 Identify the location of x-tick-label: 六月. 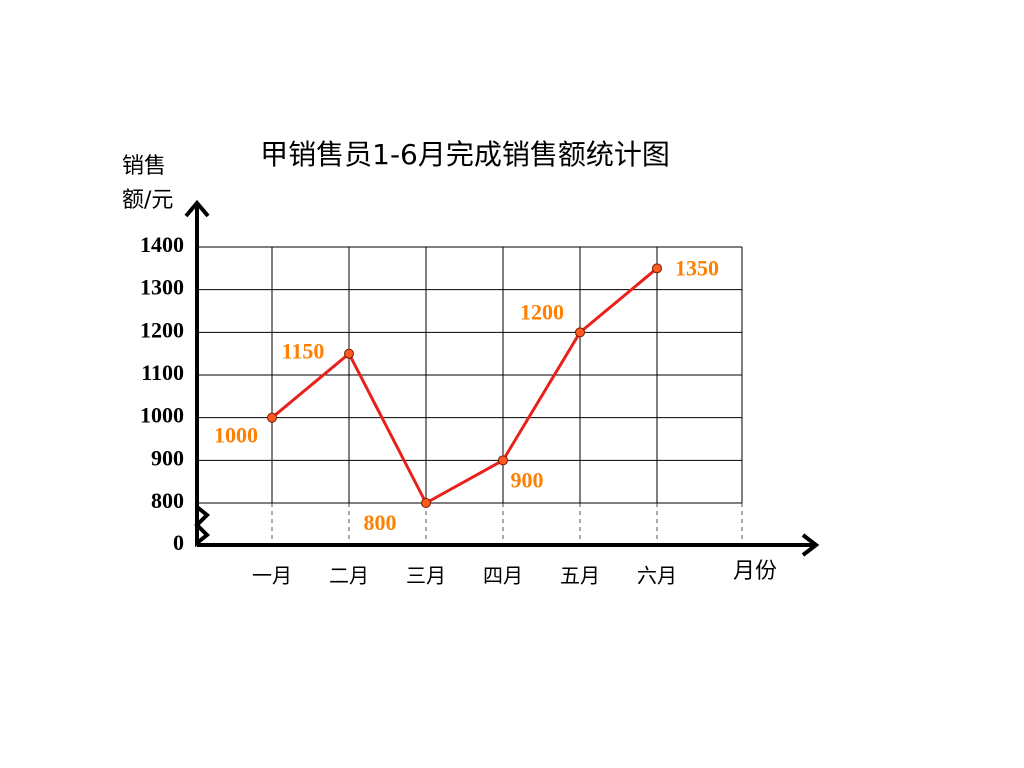
(657, 576).